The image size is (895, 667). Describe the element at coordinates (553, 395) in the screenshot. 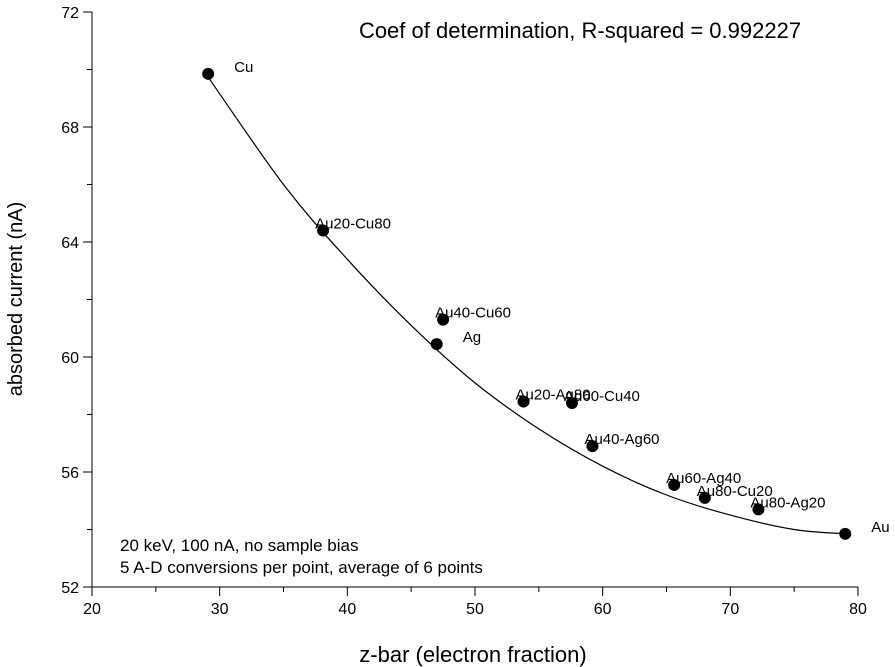

I see `point-label: Au20-Ag80` at that location.